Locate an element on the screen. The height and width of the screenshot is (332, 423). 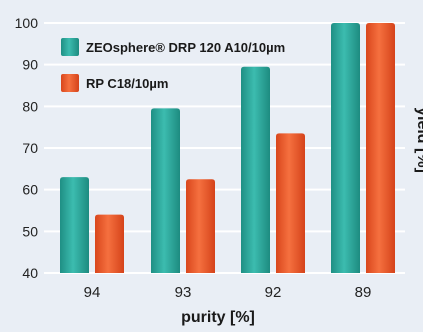
y-tick-label: 80 is located at coordinates (30, 106).